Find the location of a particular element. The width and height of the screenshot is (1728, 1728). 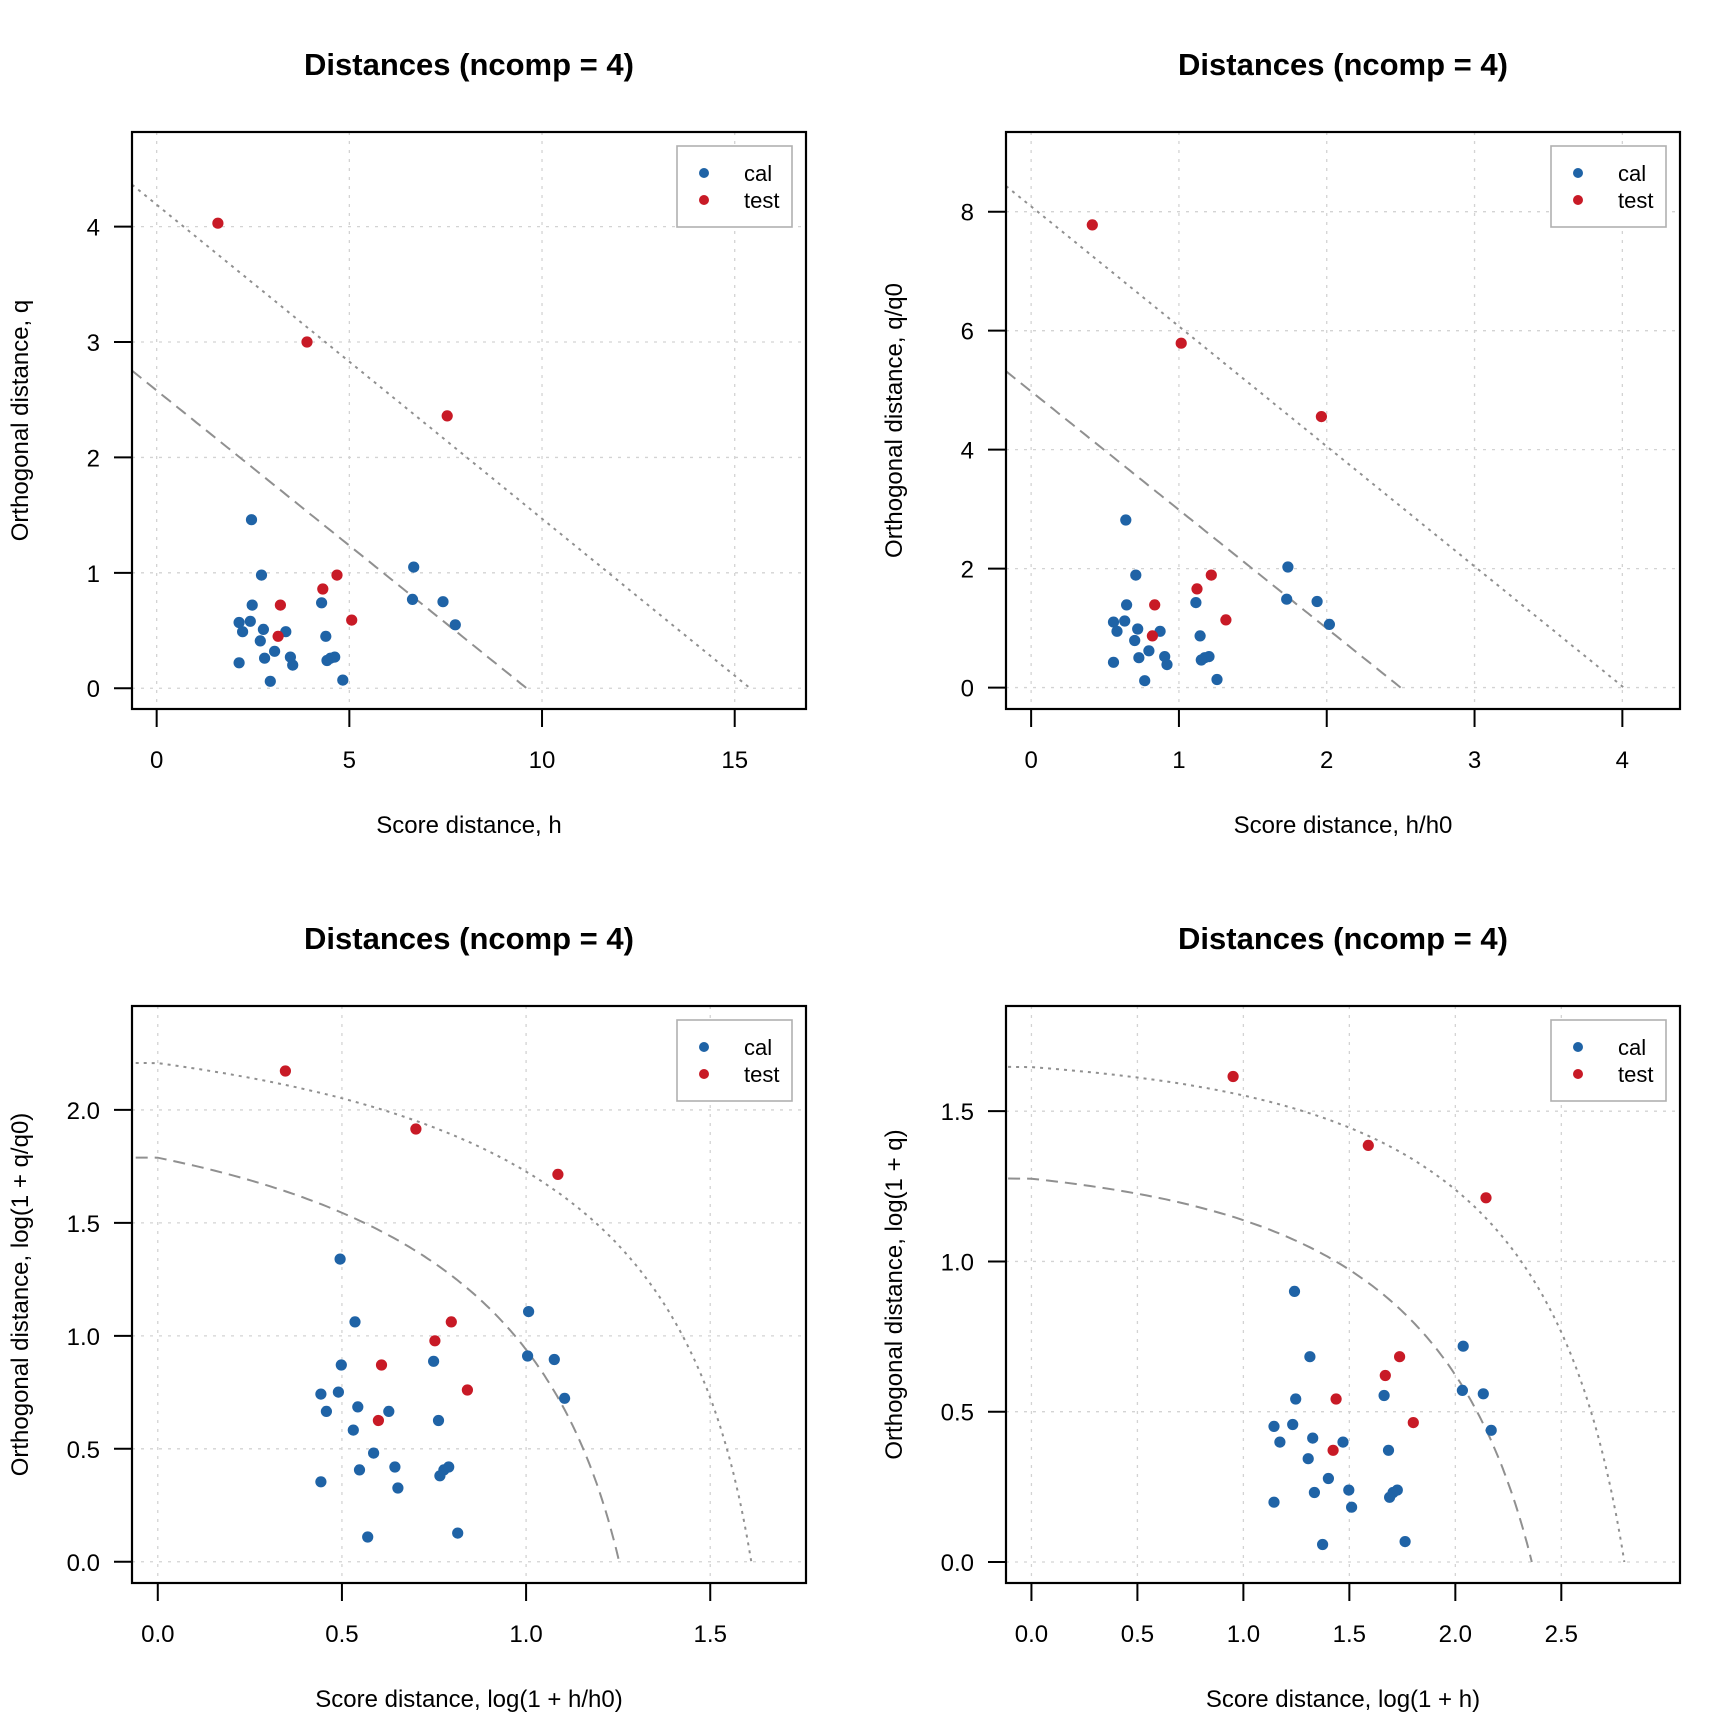

x-tick-label: 2.0 is located at coordinates (1455, 1634).